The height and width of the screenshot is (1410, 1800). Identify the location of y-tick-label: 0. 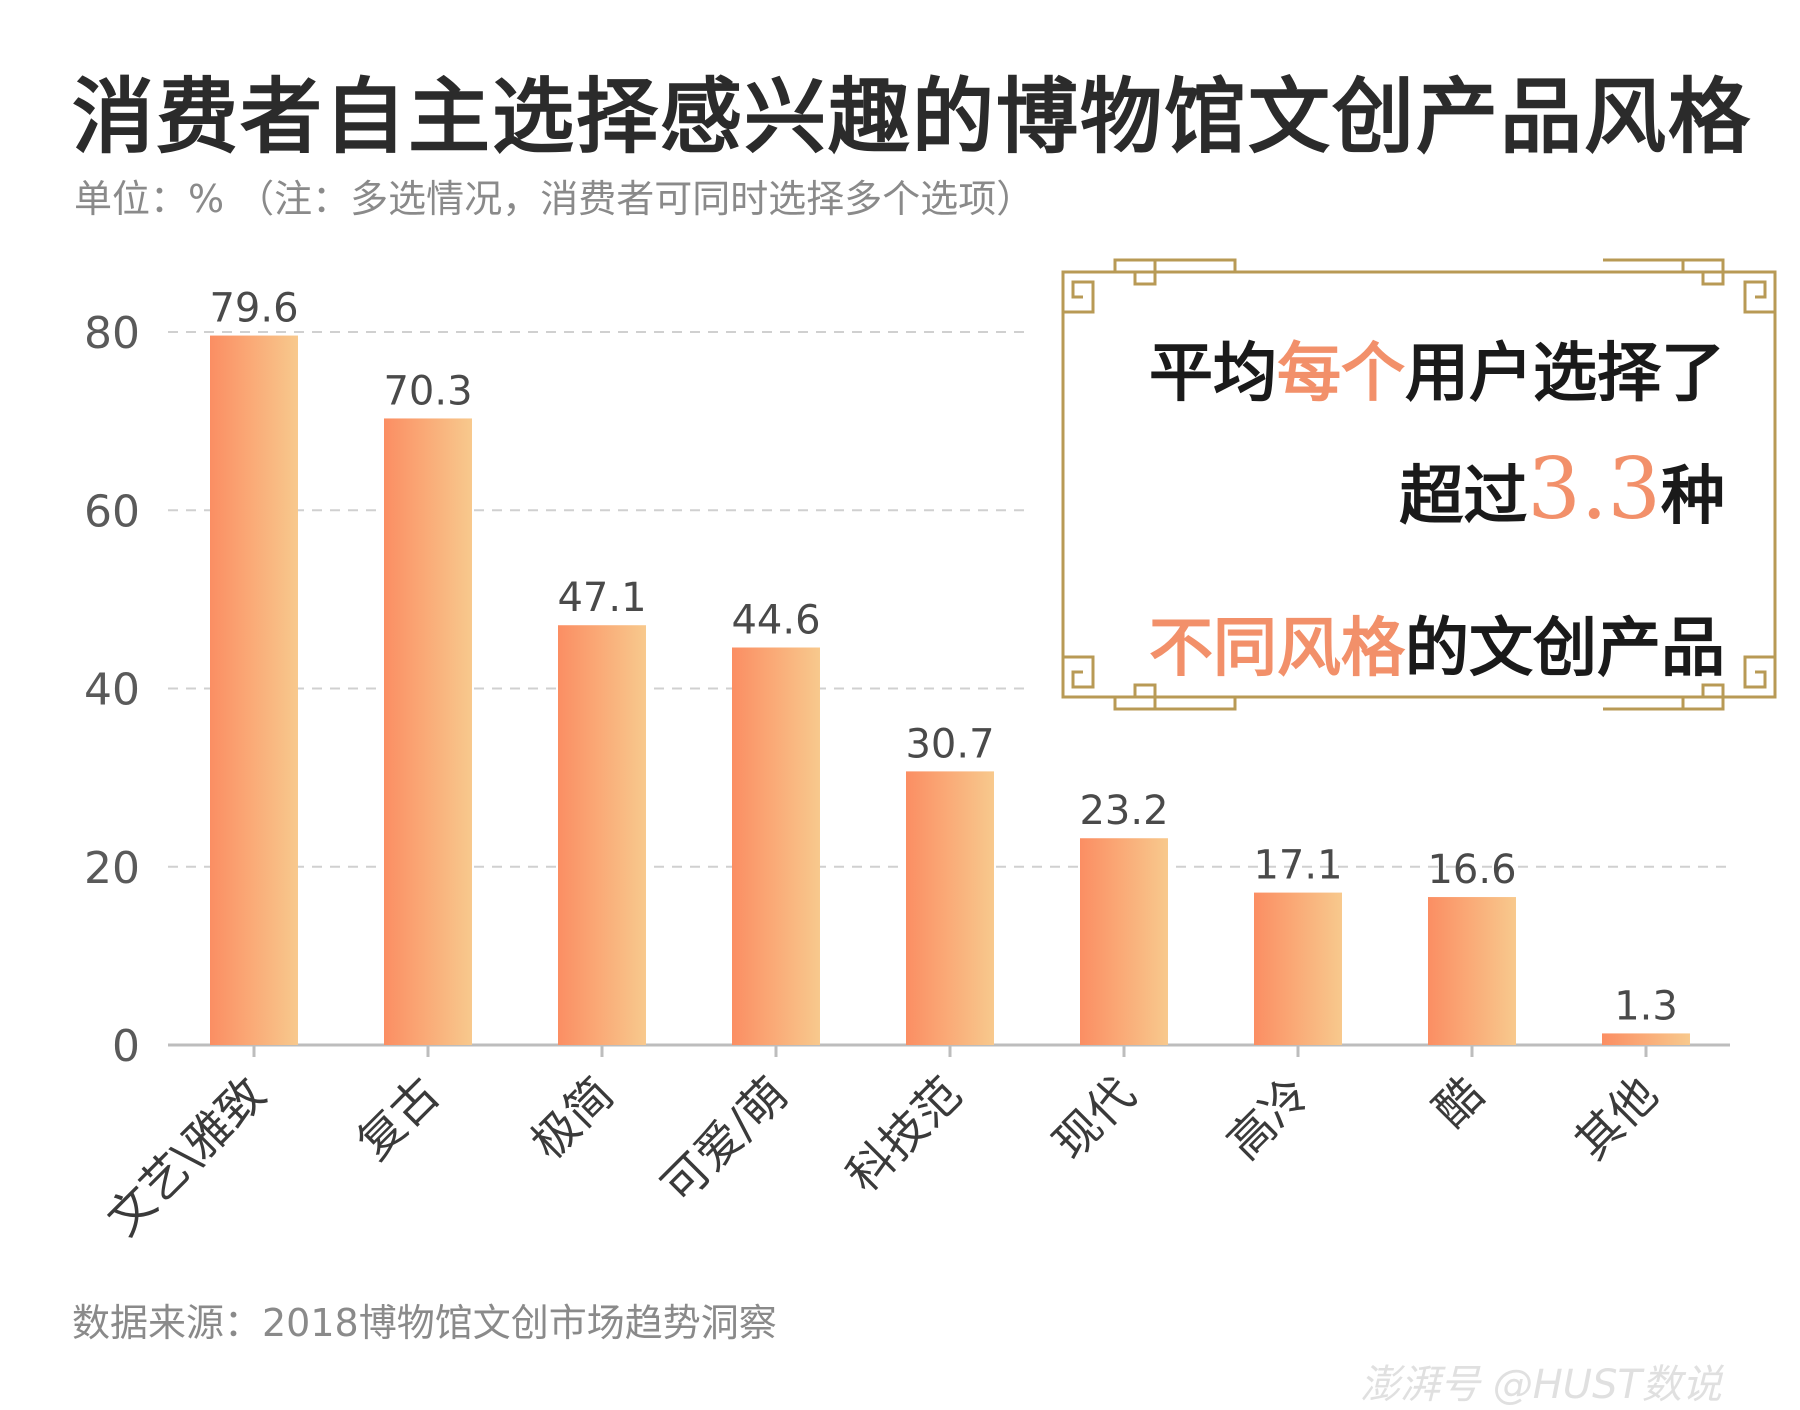
(126, 1046).